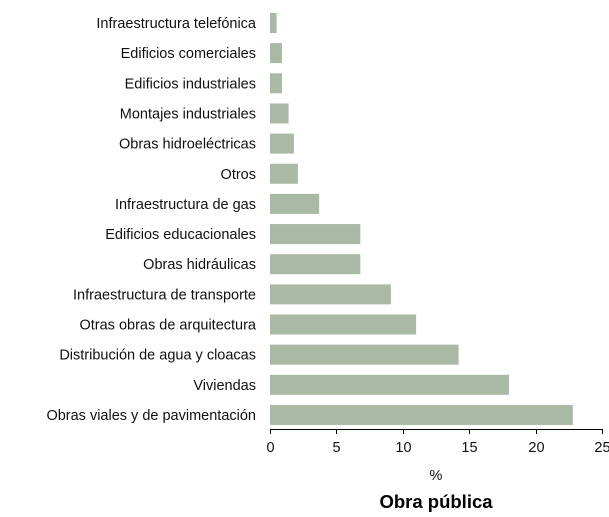 Image resolution: width=609 pixels, height=517 pixels. What do you see at coordinates (185, 205) in the screenshot?
I see `category-label: Infraestructura de gas` at bounding box center [185, 205].